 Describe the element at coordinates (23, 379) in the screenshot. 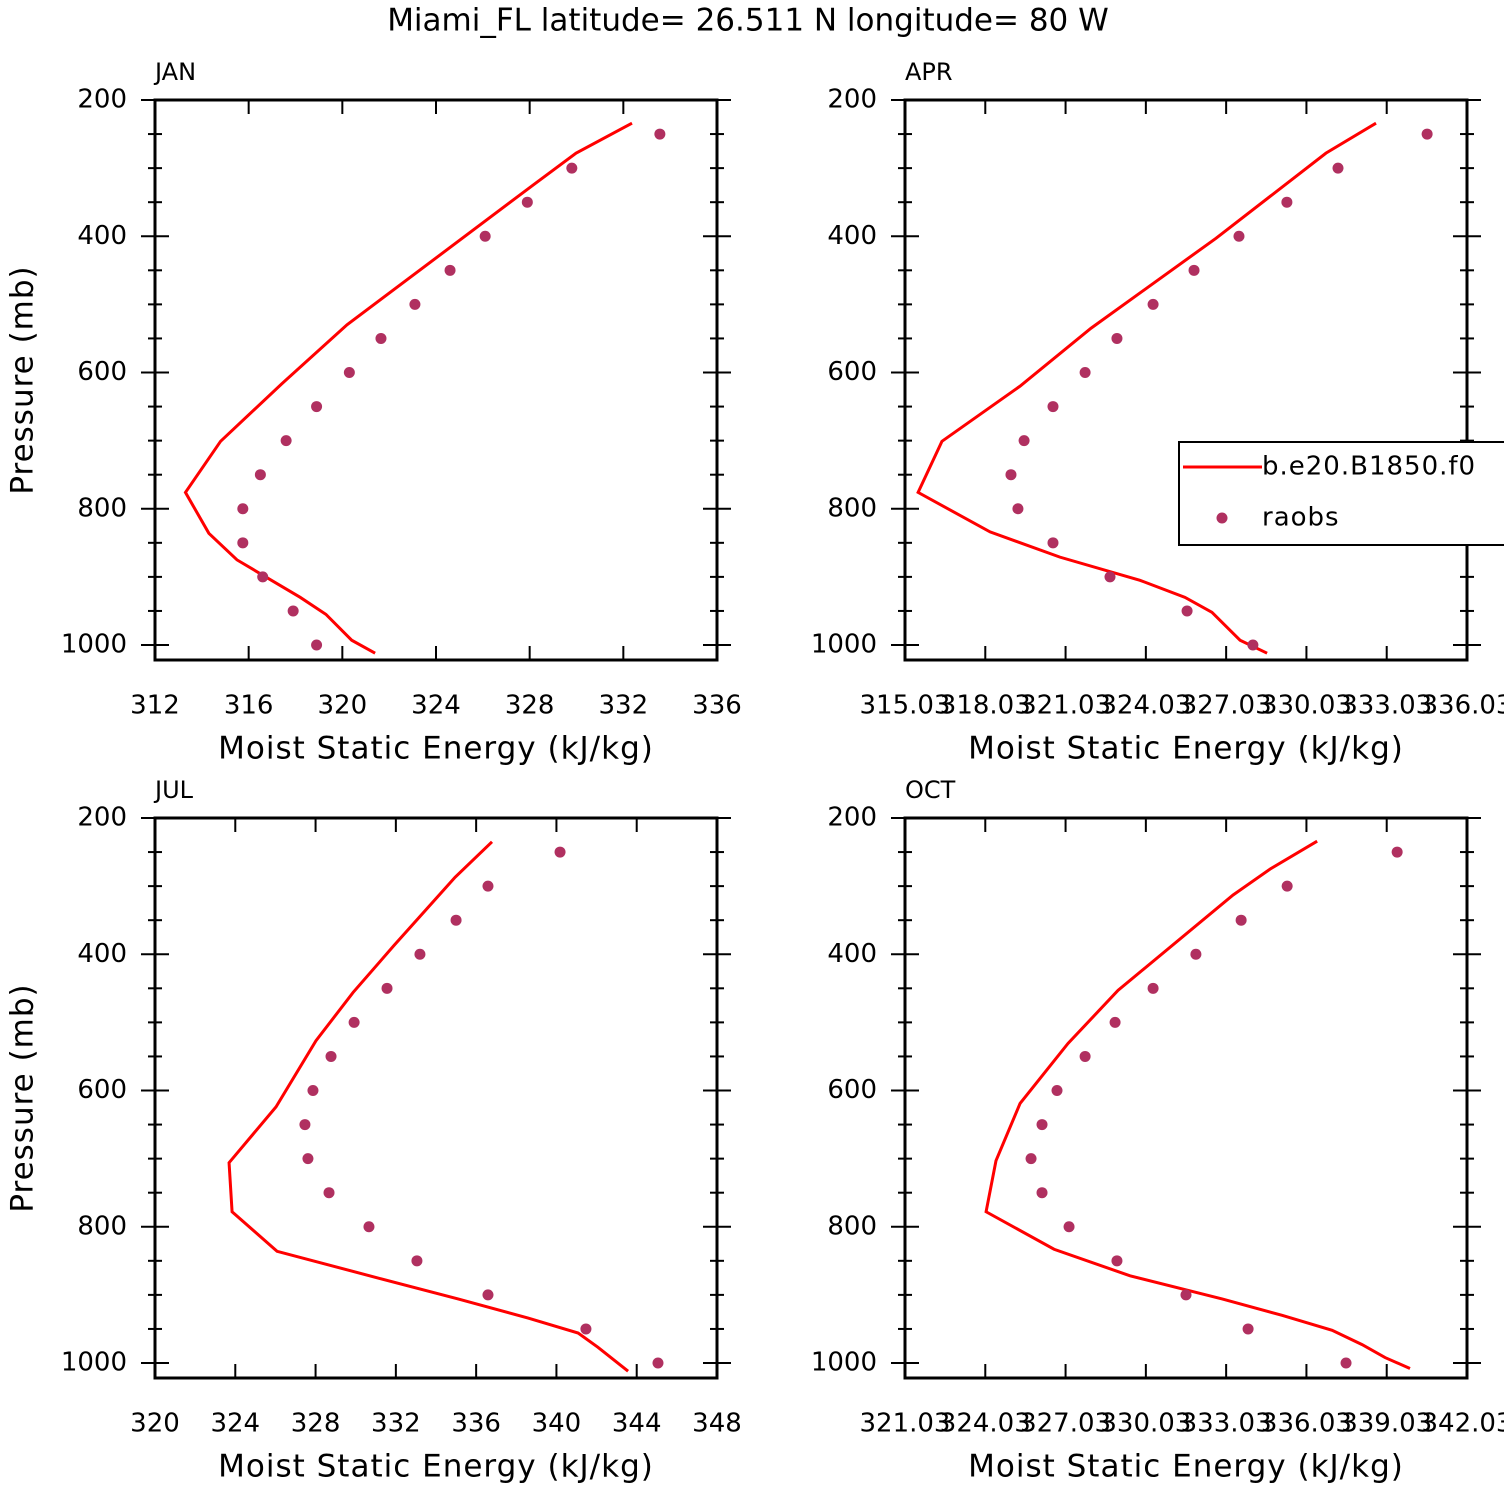

I see `y-axis-label: Pressure (mb)` at that location.